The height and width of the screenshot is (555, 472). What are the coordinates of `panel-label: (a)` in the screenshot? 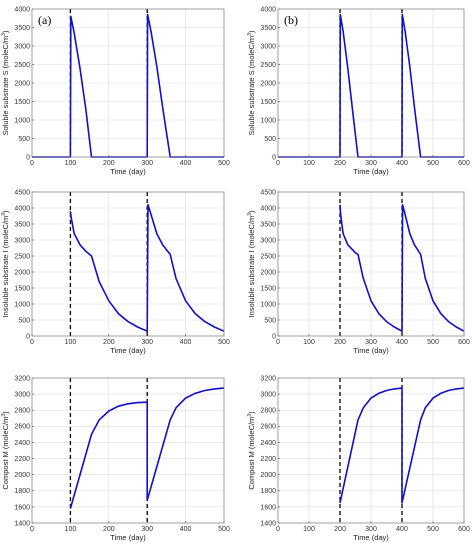 It's located at (44, 20).